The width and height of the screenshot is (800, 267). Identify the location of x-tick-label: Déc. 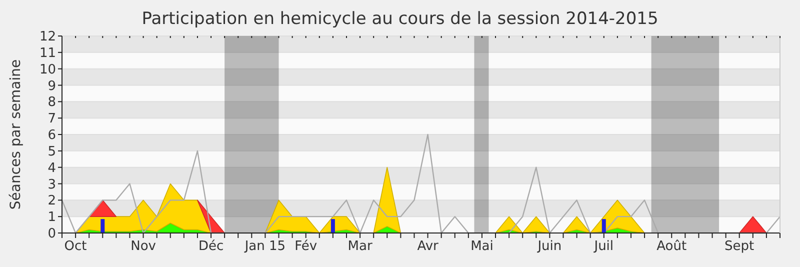
(211, 246).